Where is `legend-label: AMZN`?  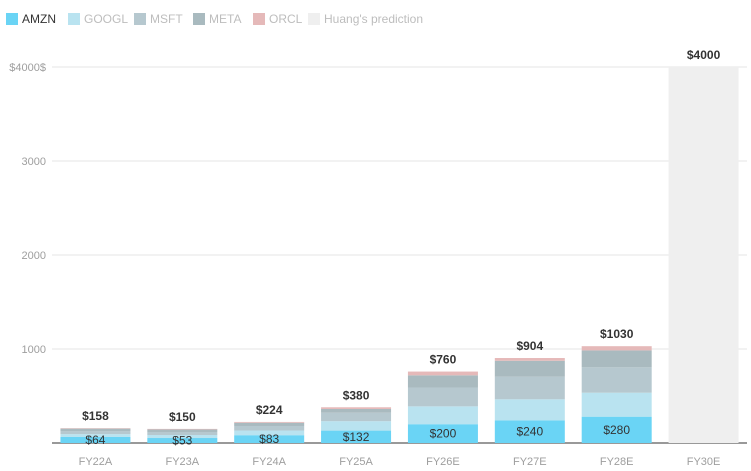 legend-label: AMZN is located at coordinates (39, 19).